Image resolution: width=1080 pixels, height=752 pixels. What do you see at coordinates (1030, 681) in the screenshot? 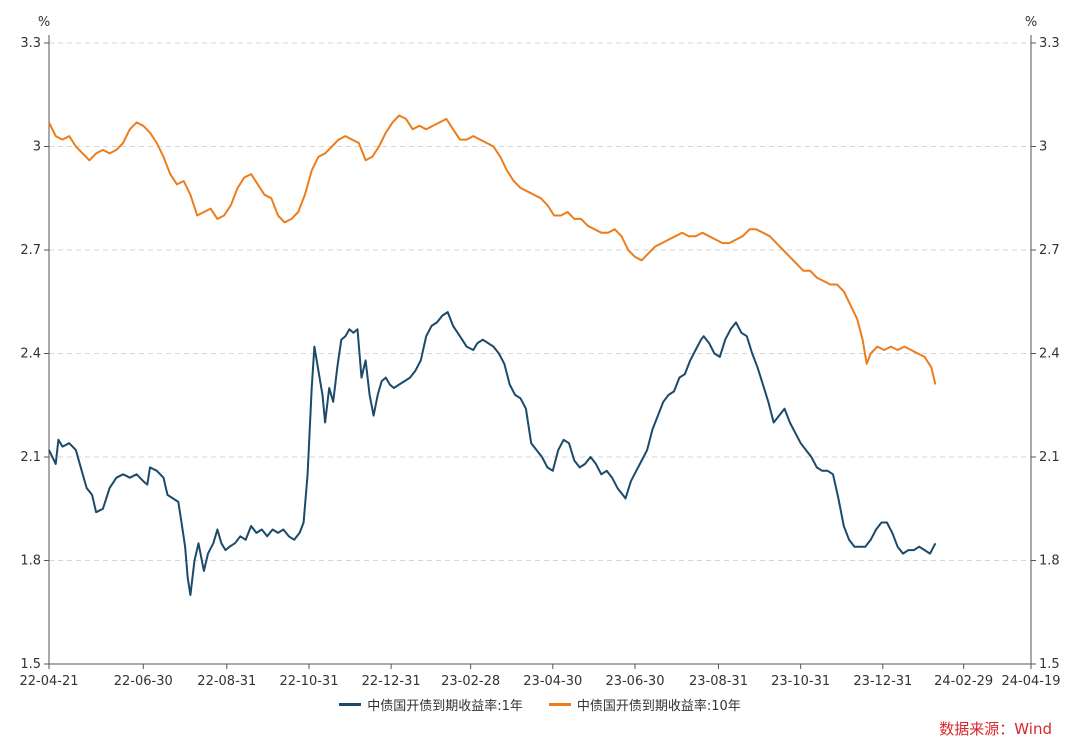
I see `x-tick-label: 24-04-19` at bounding box center [1030, 681].